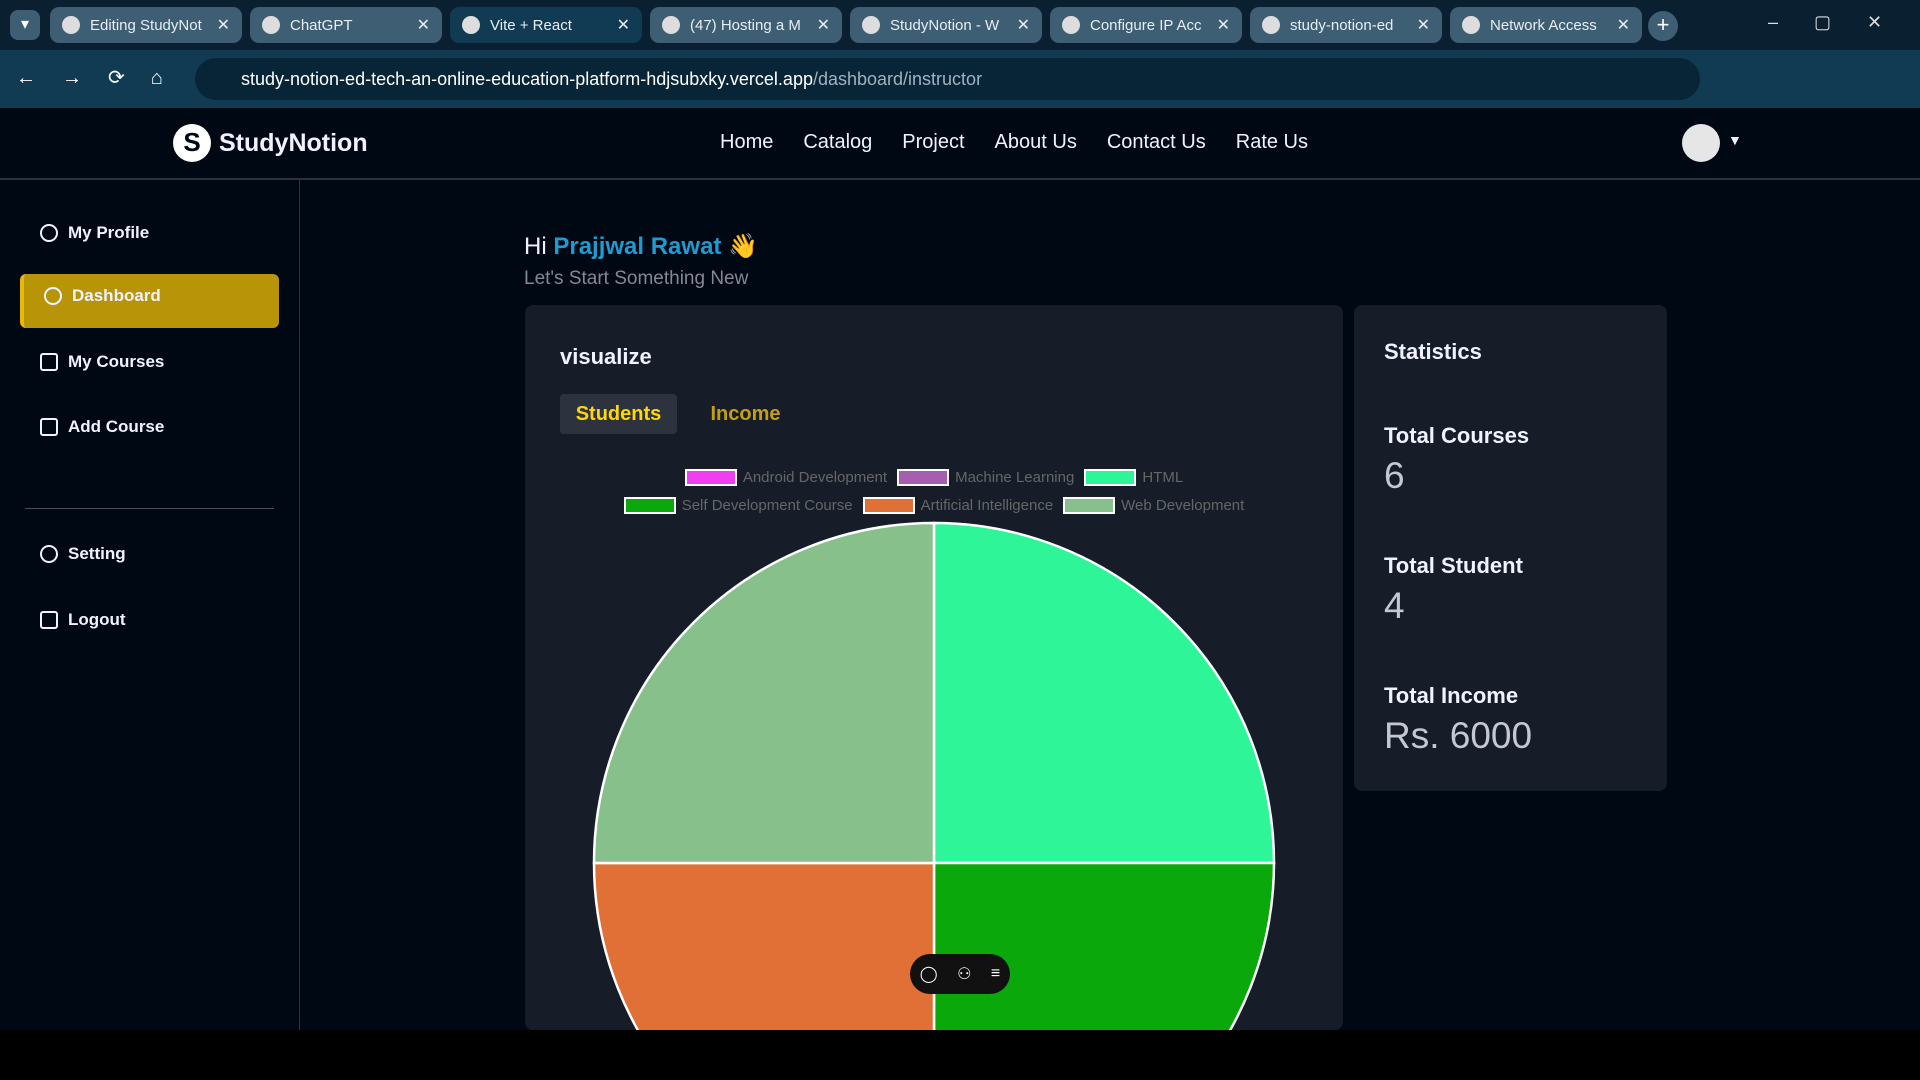 This screenshot has height=1080, width=1920. I want to click on browser-tab: study-notion-ed ✕, so click(1346, 25).